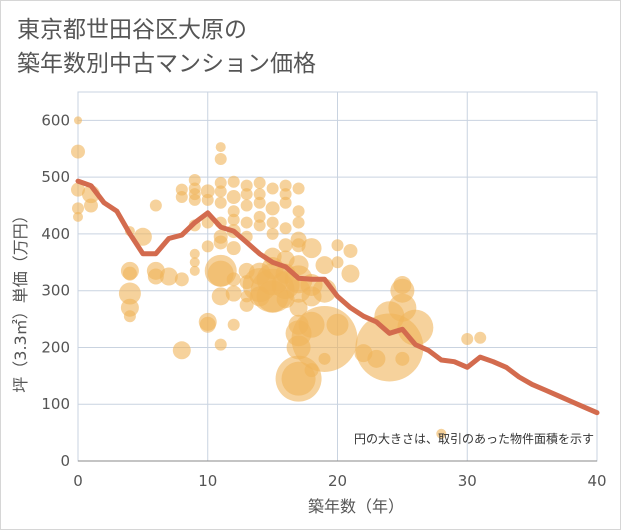  Describe the element at coordinates (356, 506) in the screenshot. I see `x-axis-label: 築年数（年）` at that location.